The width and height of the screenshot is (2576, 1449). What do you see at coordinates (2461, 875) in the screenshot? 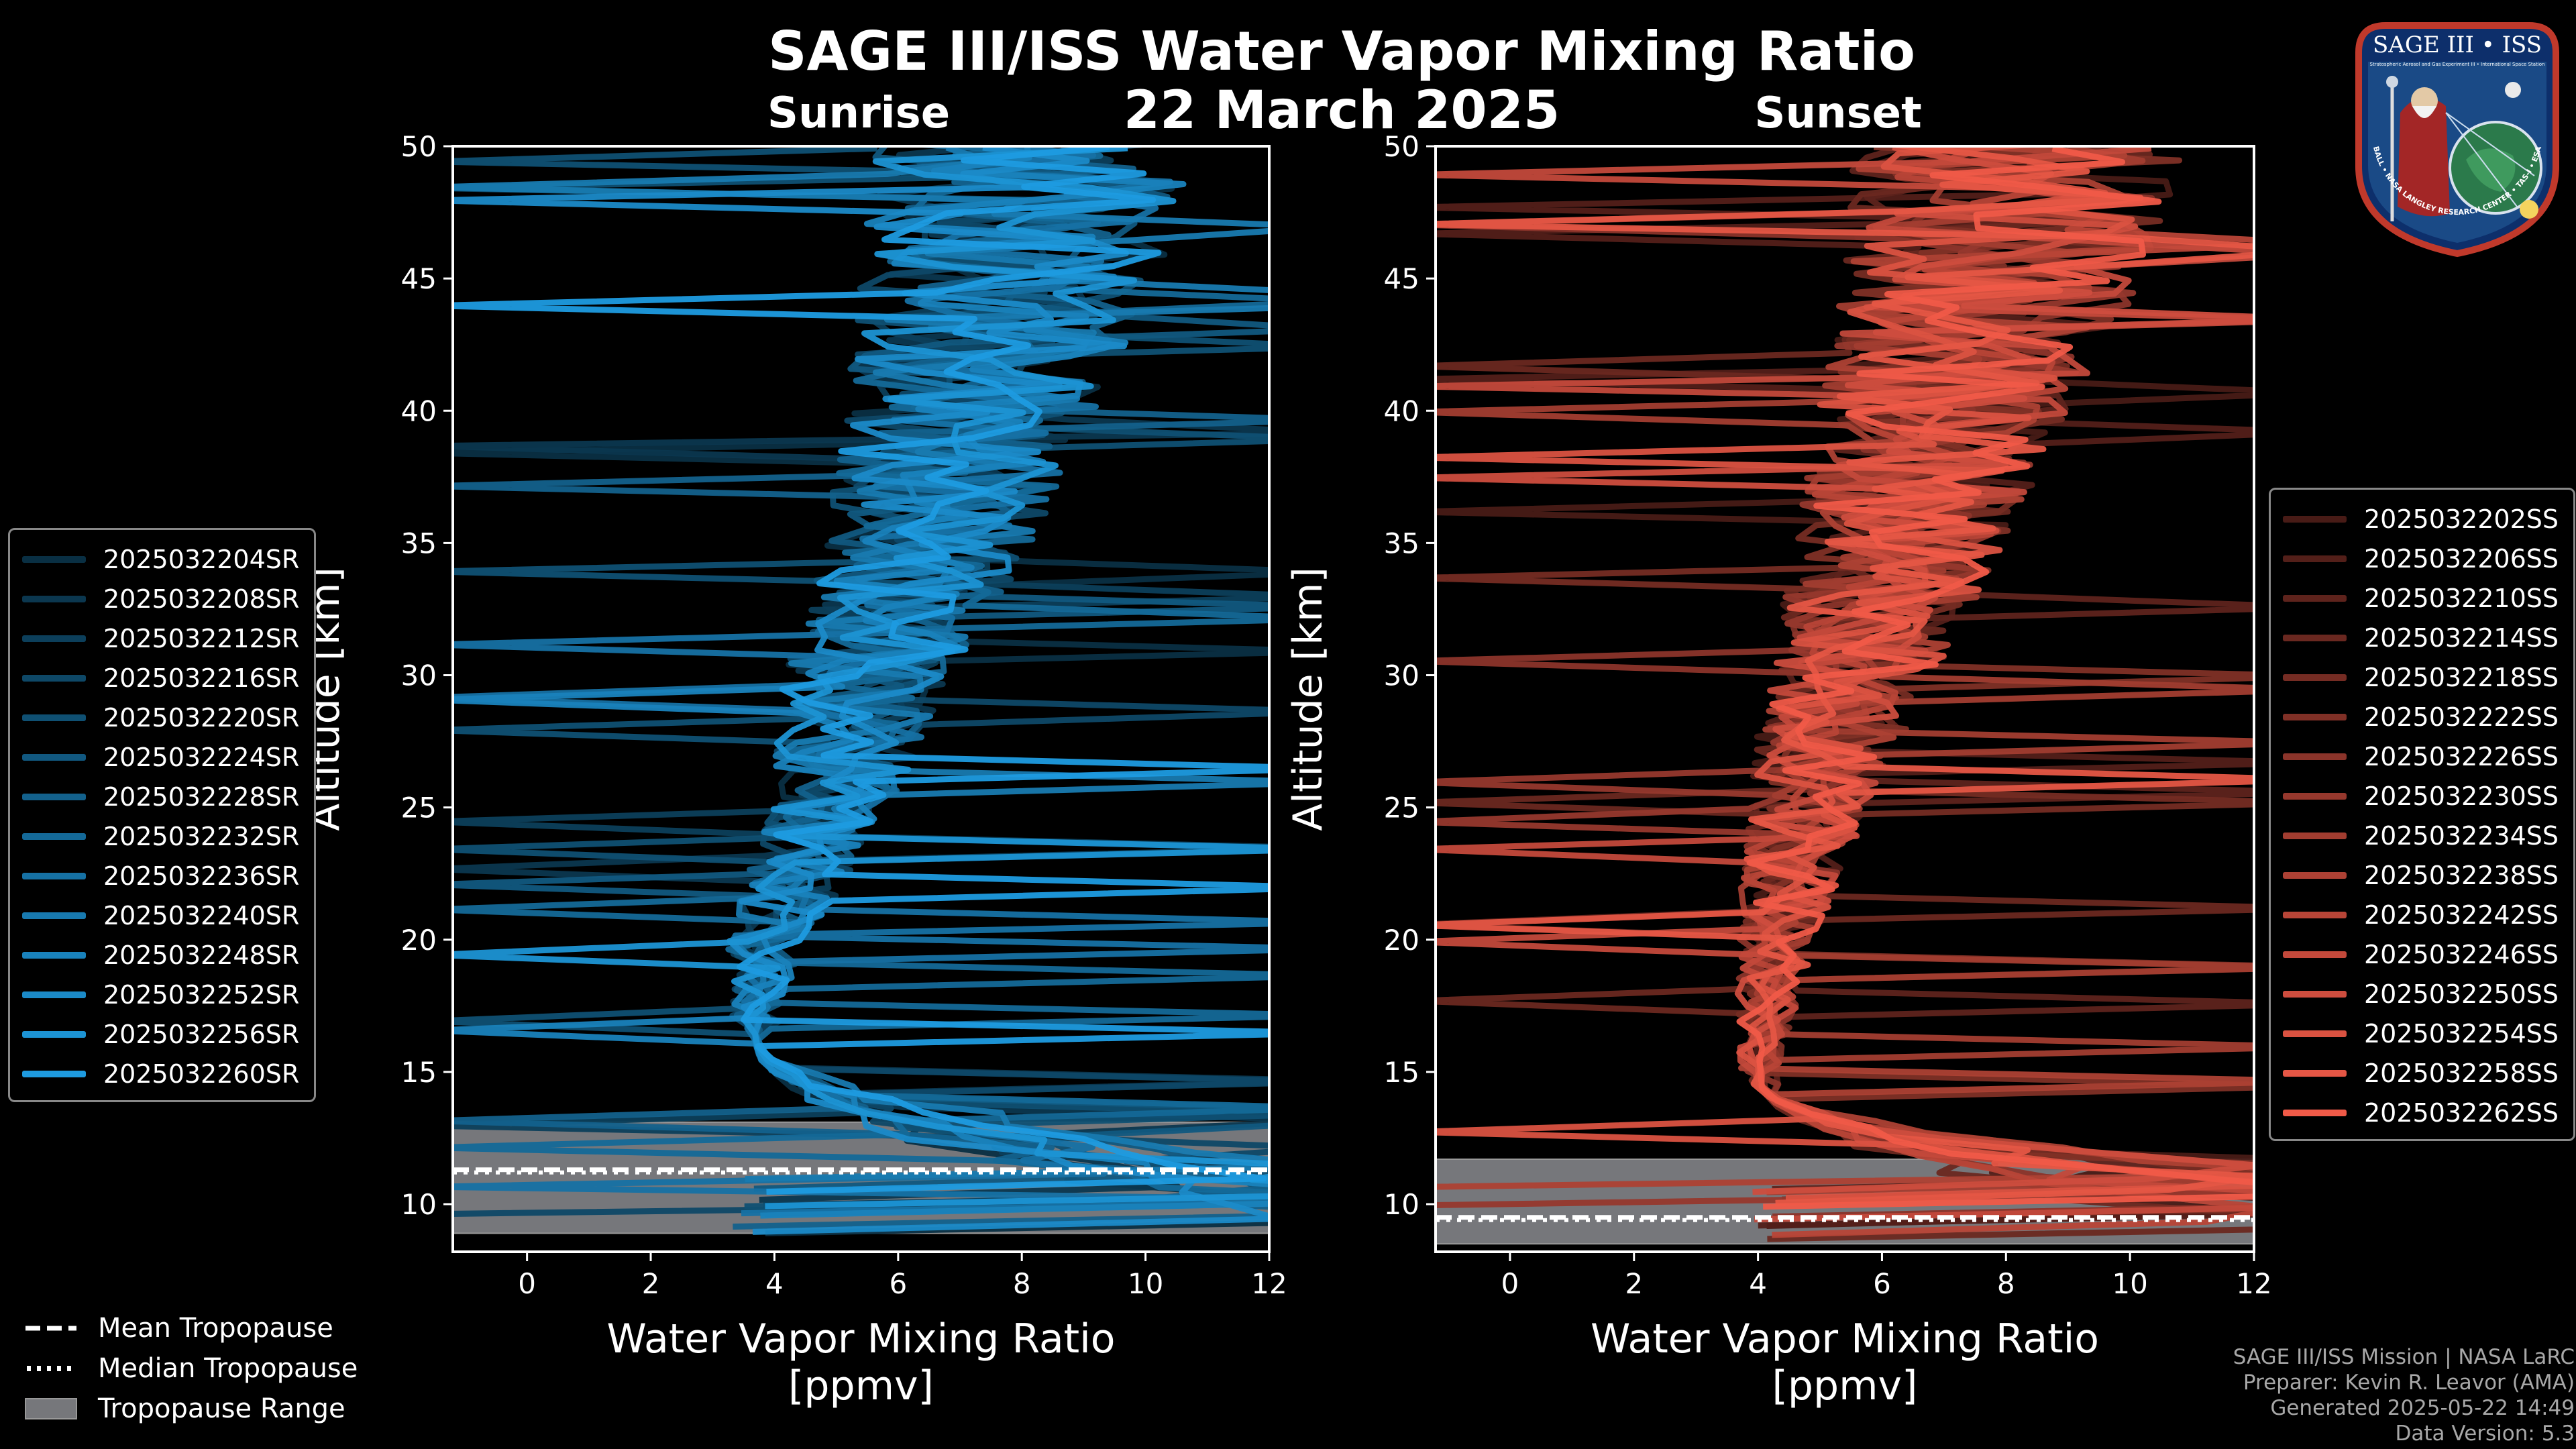
I see `legend-label: 2025032238SS` at bounding box center [2461, 875].